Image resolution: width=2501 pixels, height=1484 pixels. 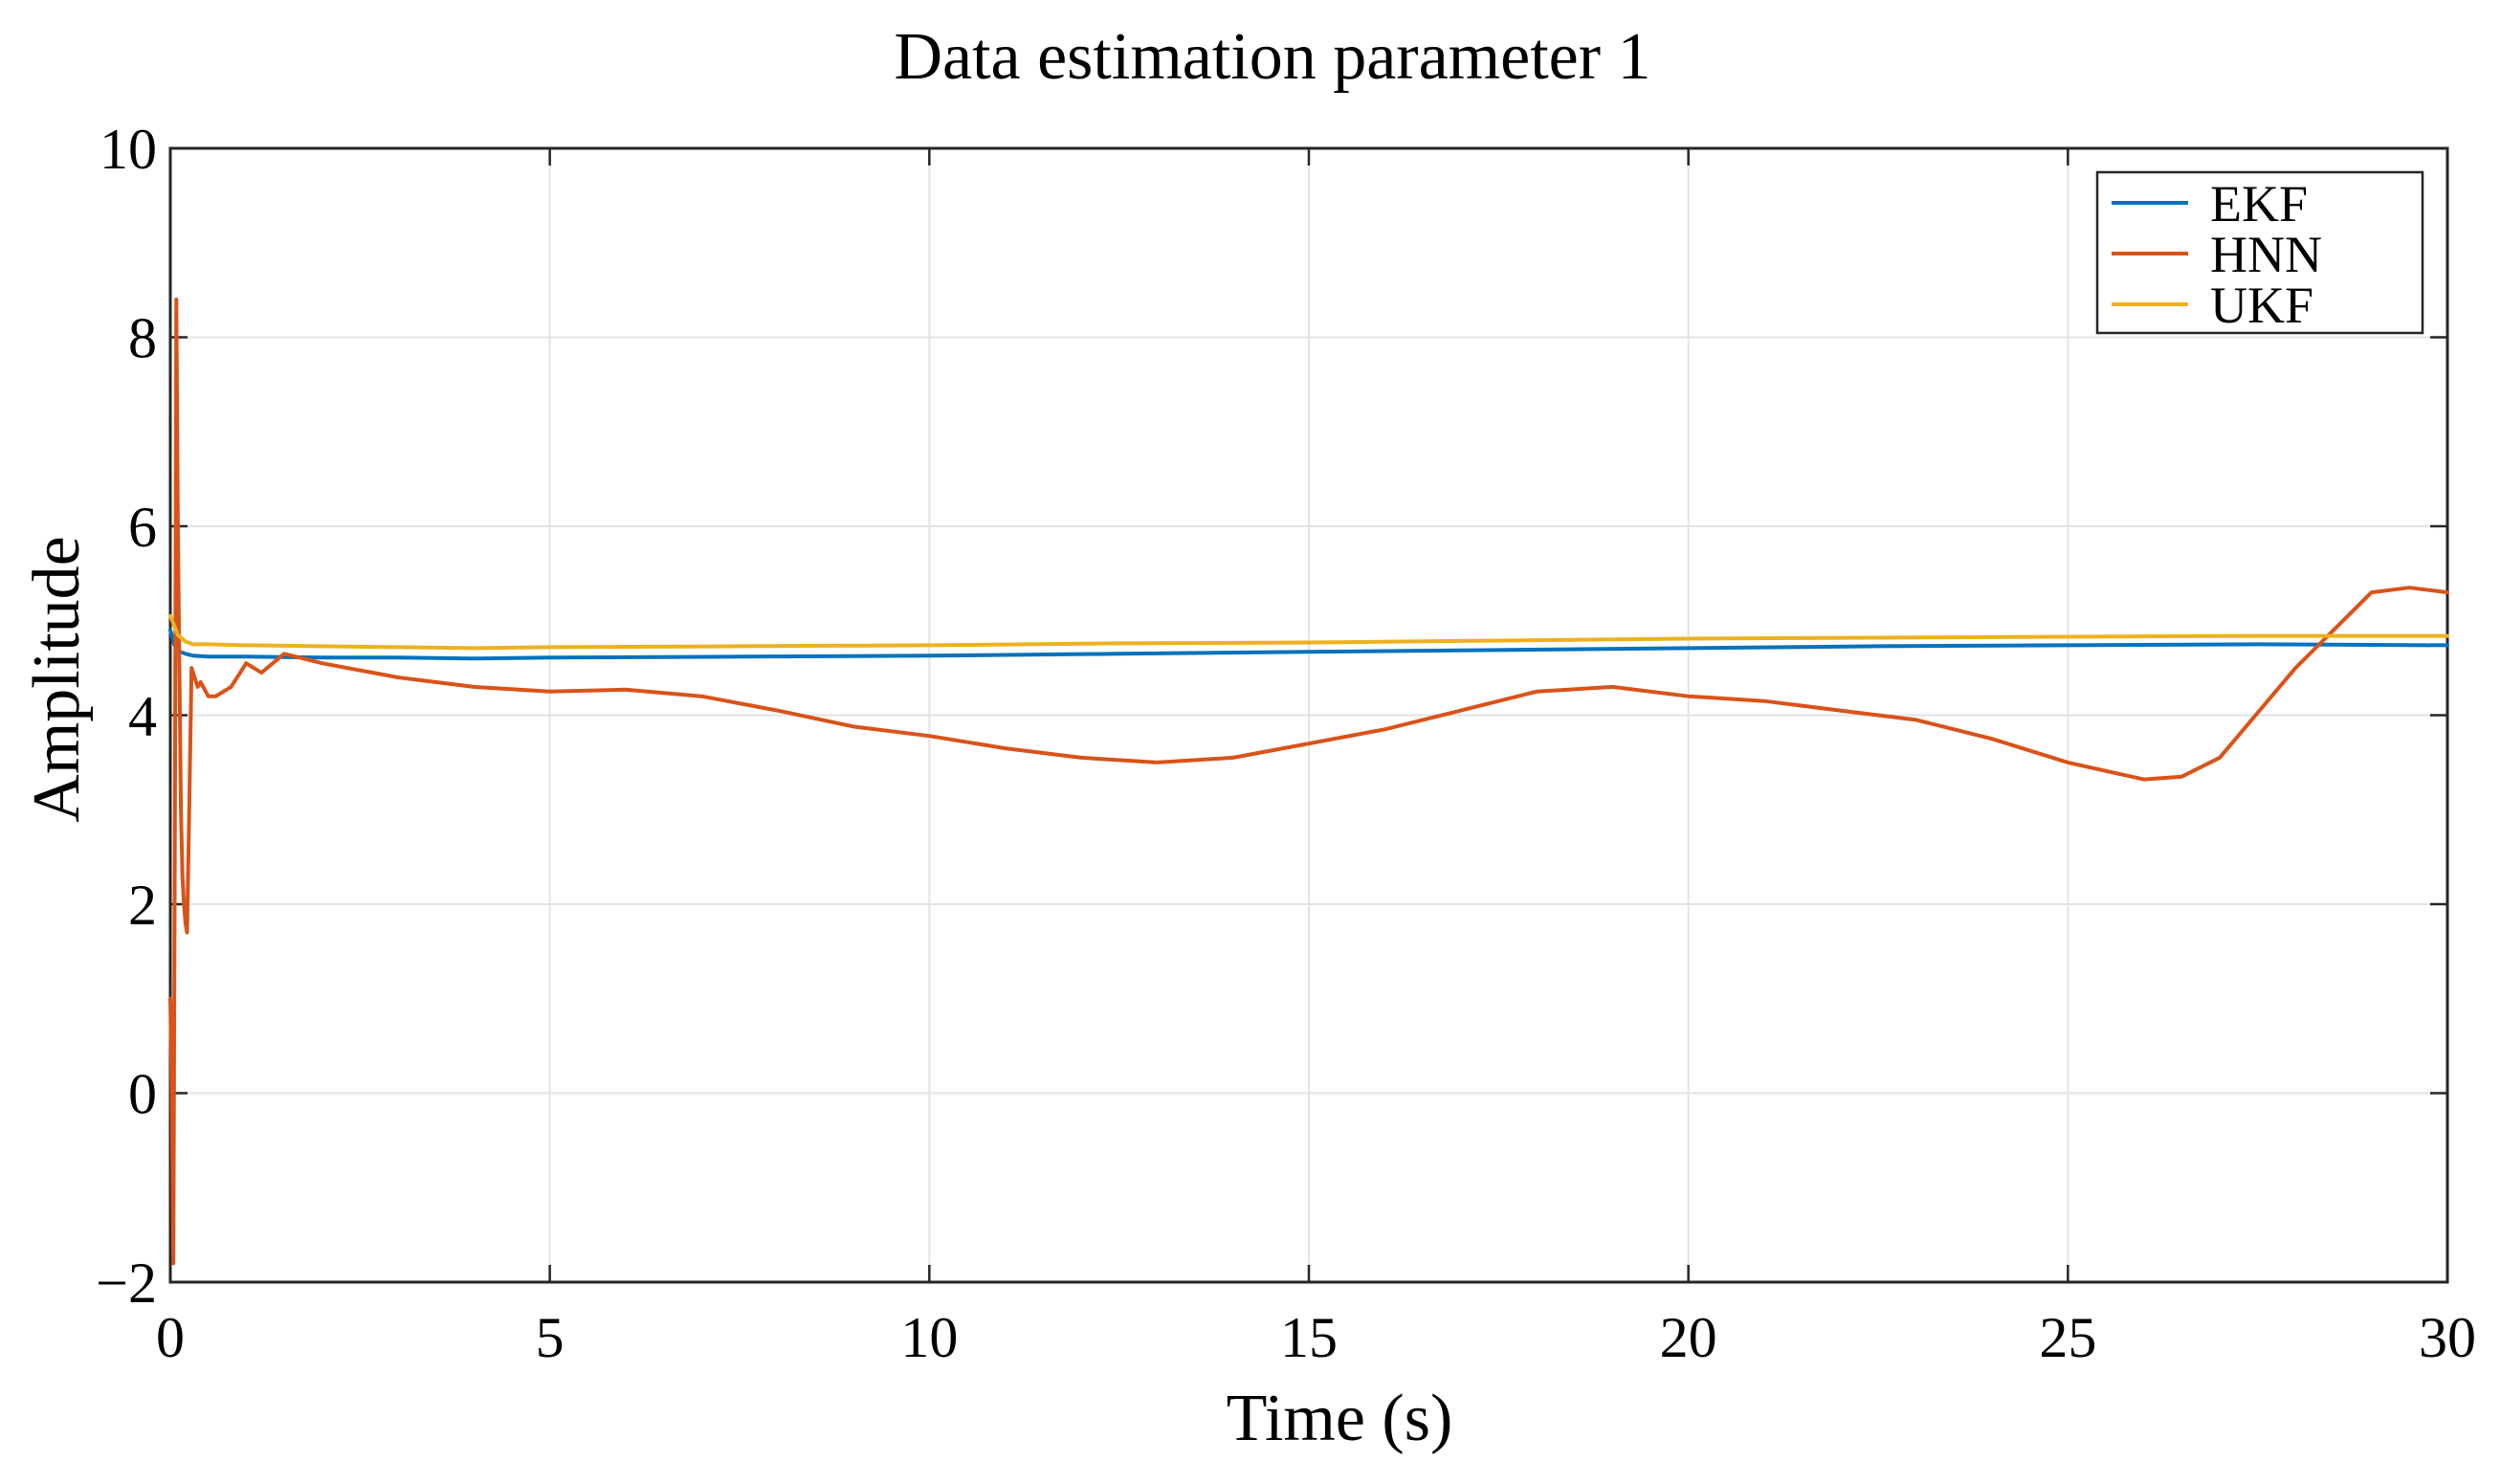 I want to click on x-axis-label: Time (s), so click(x=1340, y=1418).